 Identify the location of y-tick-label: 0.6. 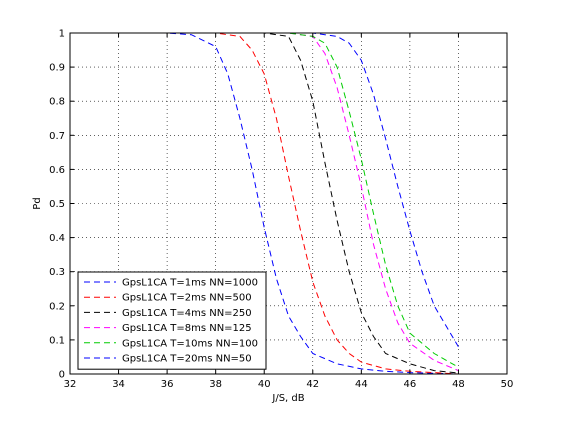
(57, 170).